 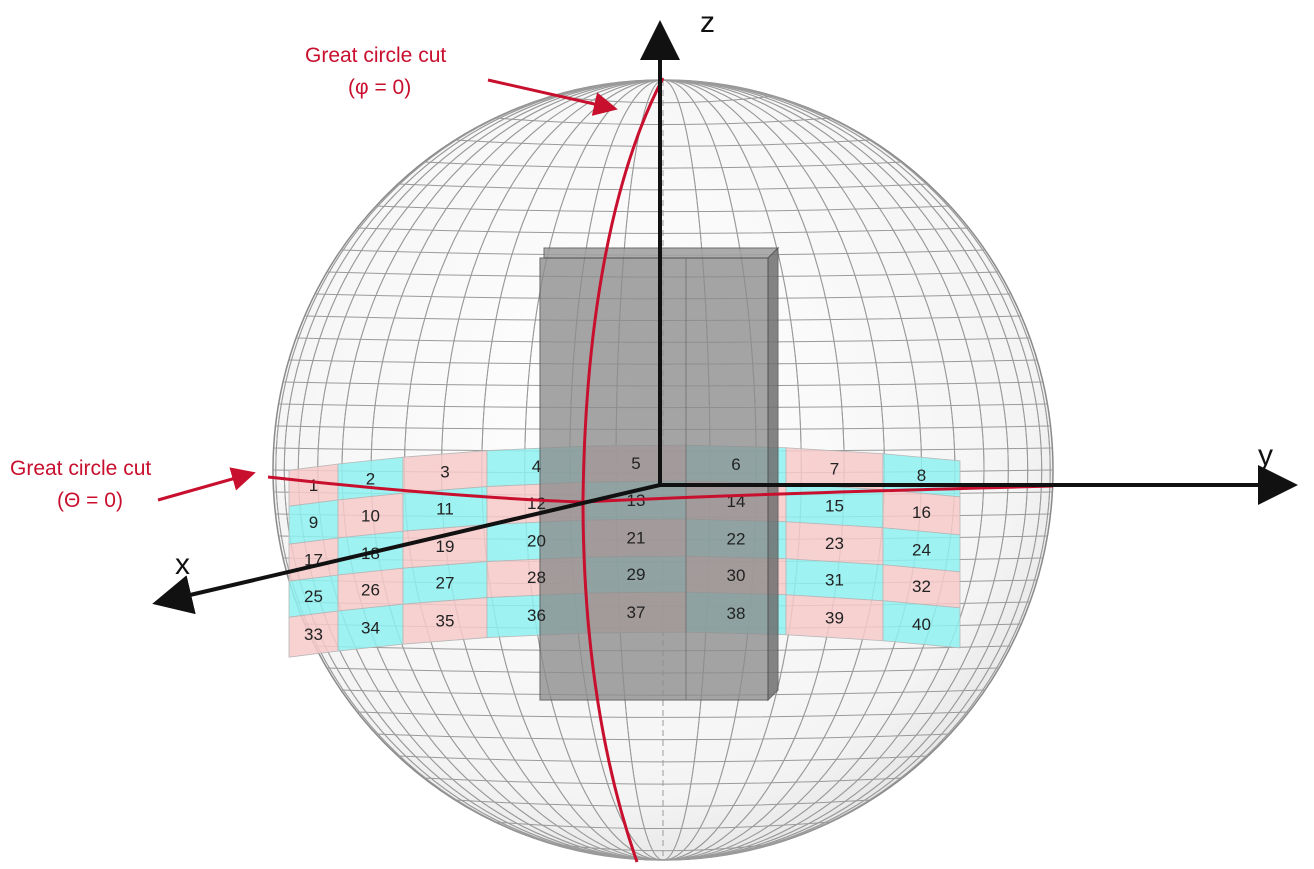 What do you see at coordinates (313, 634) in the screenshot?
I see `cell-number-label: 33` at bounding box center [313, 634].